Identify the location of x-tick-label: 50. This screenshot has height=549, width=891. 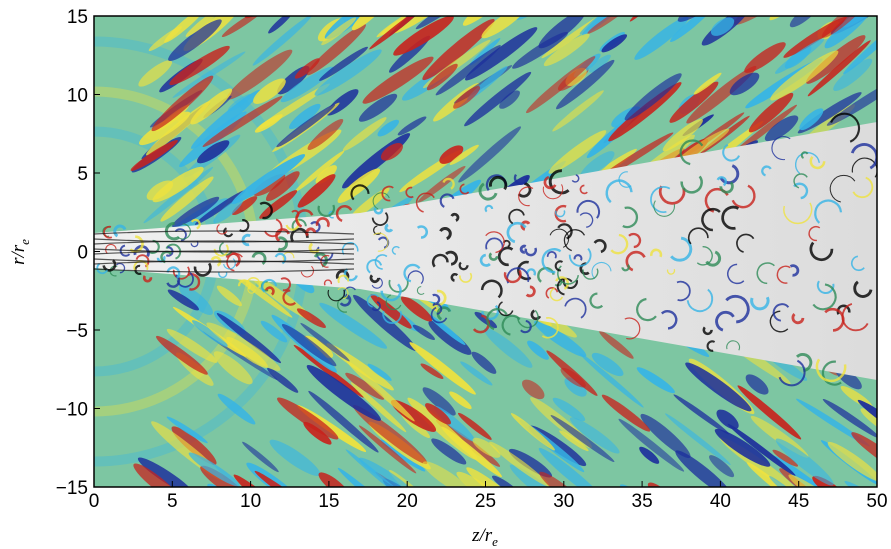
(876, 501).